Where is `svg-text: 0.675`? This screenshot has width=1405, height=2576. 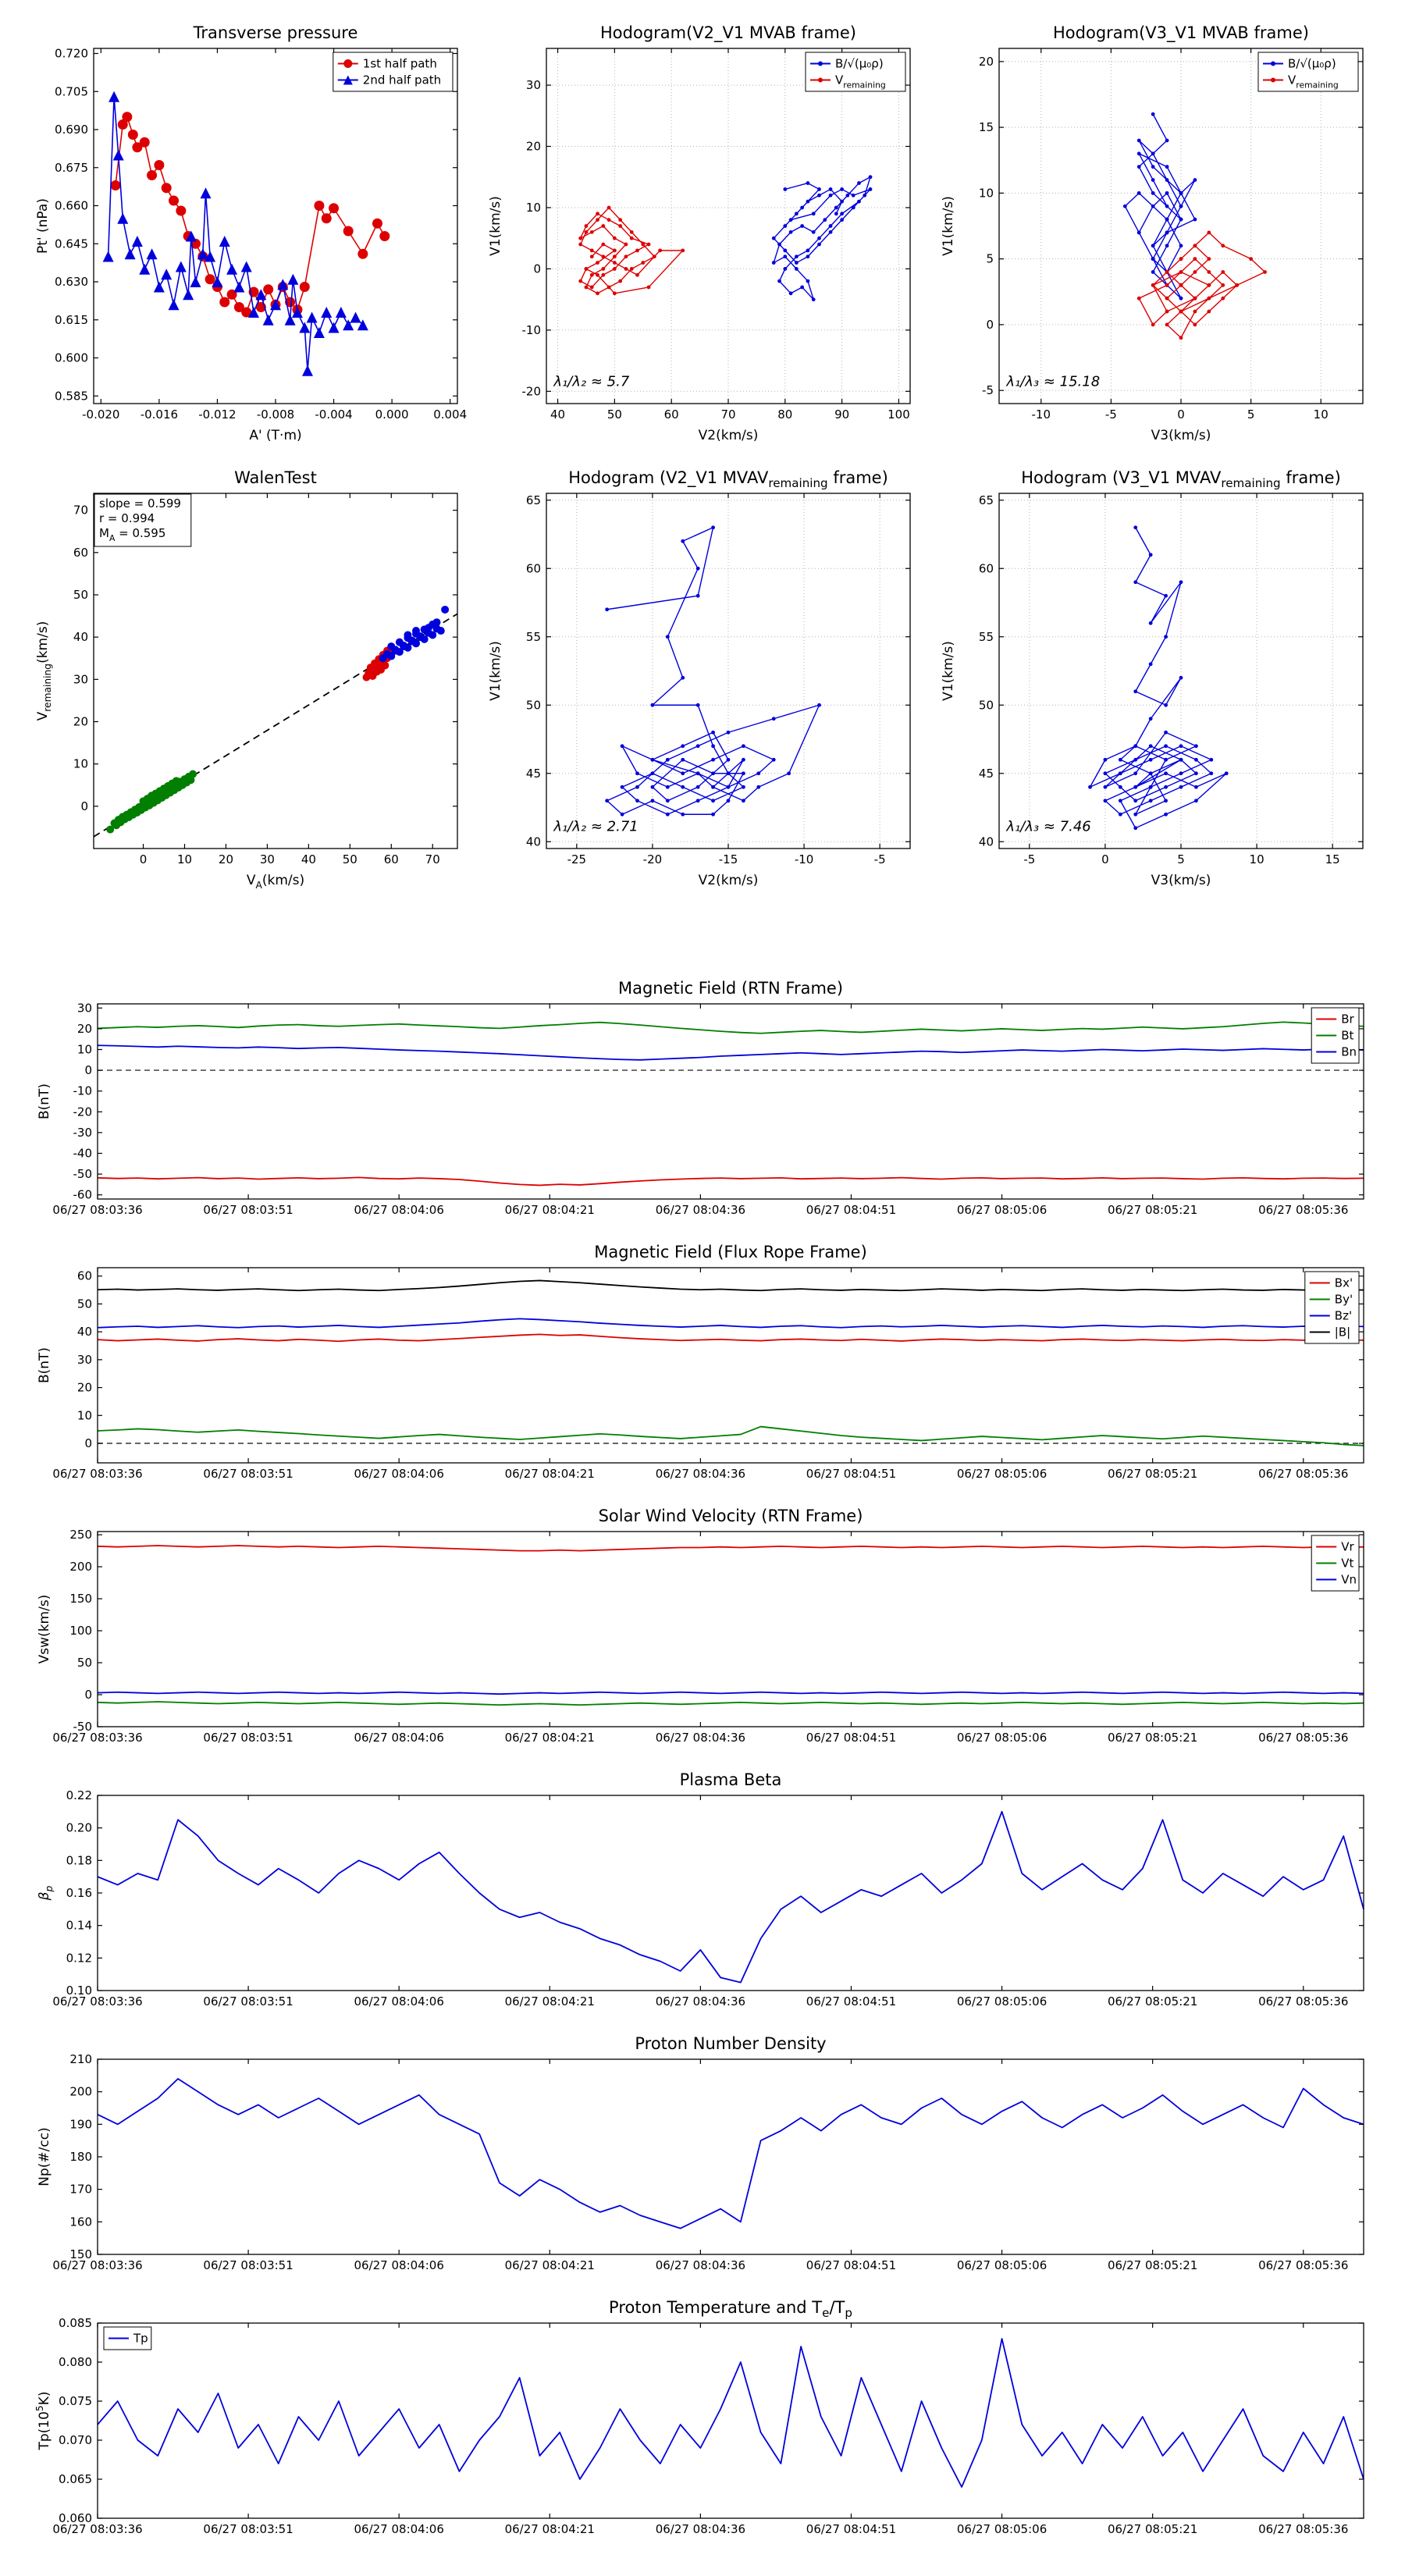
svg-text: 0.675 is located at coordinates (72, 168).